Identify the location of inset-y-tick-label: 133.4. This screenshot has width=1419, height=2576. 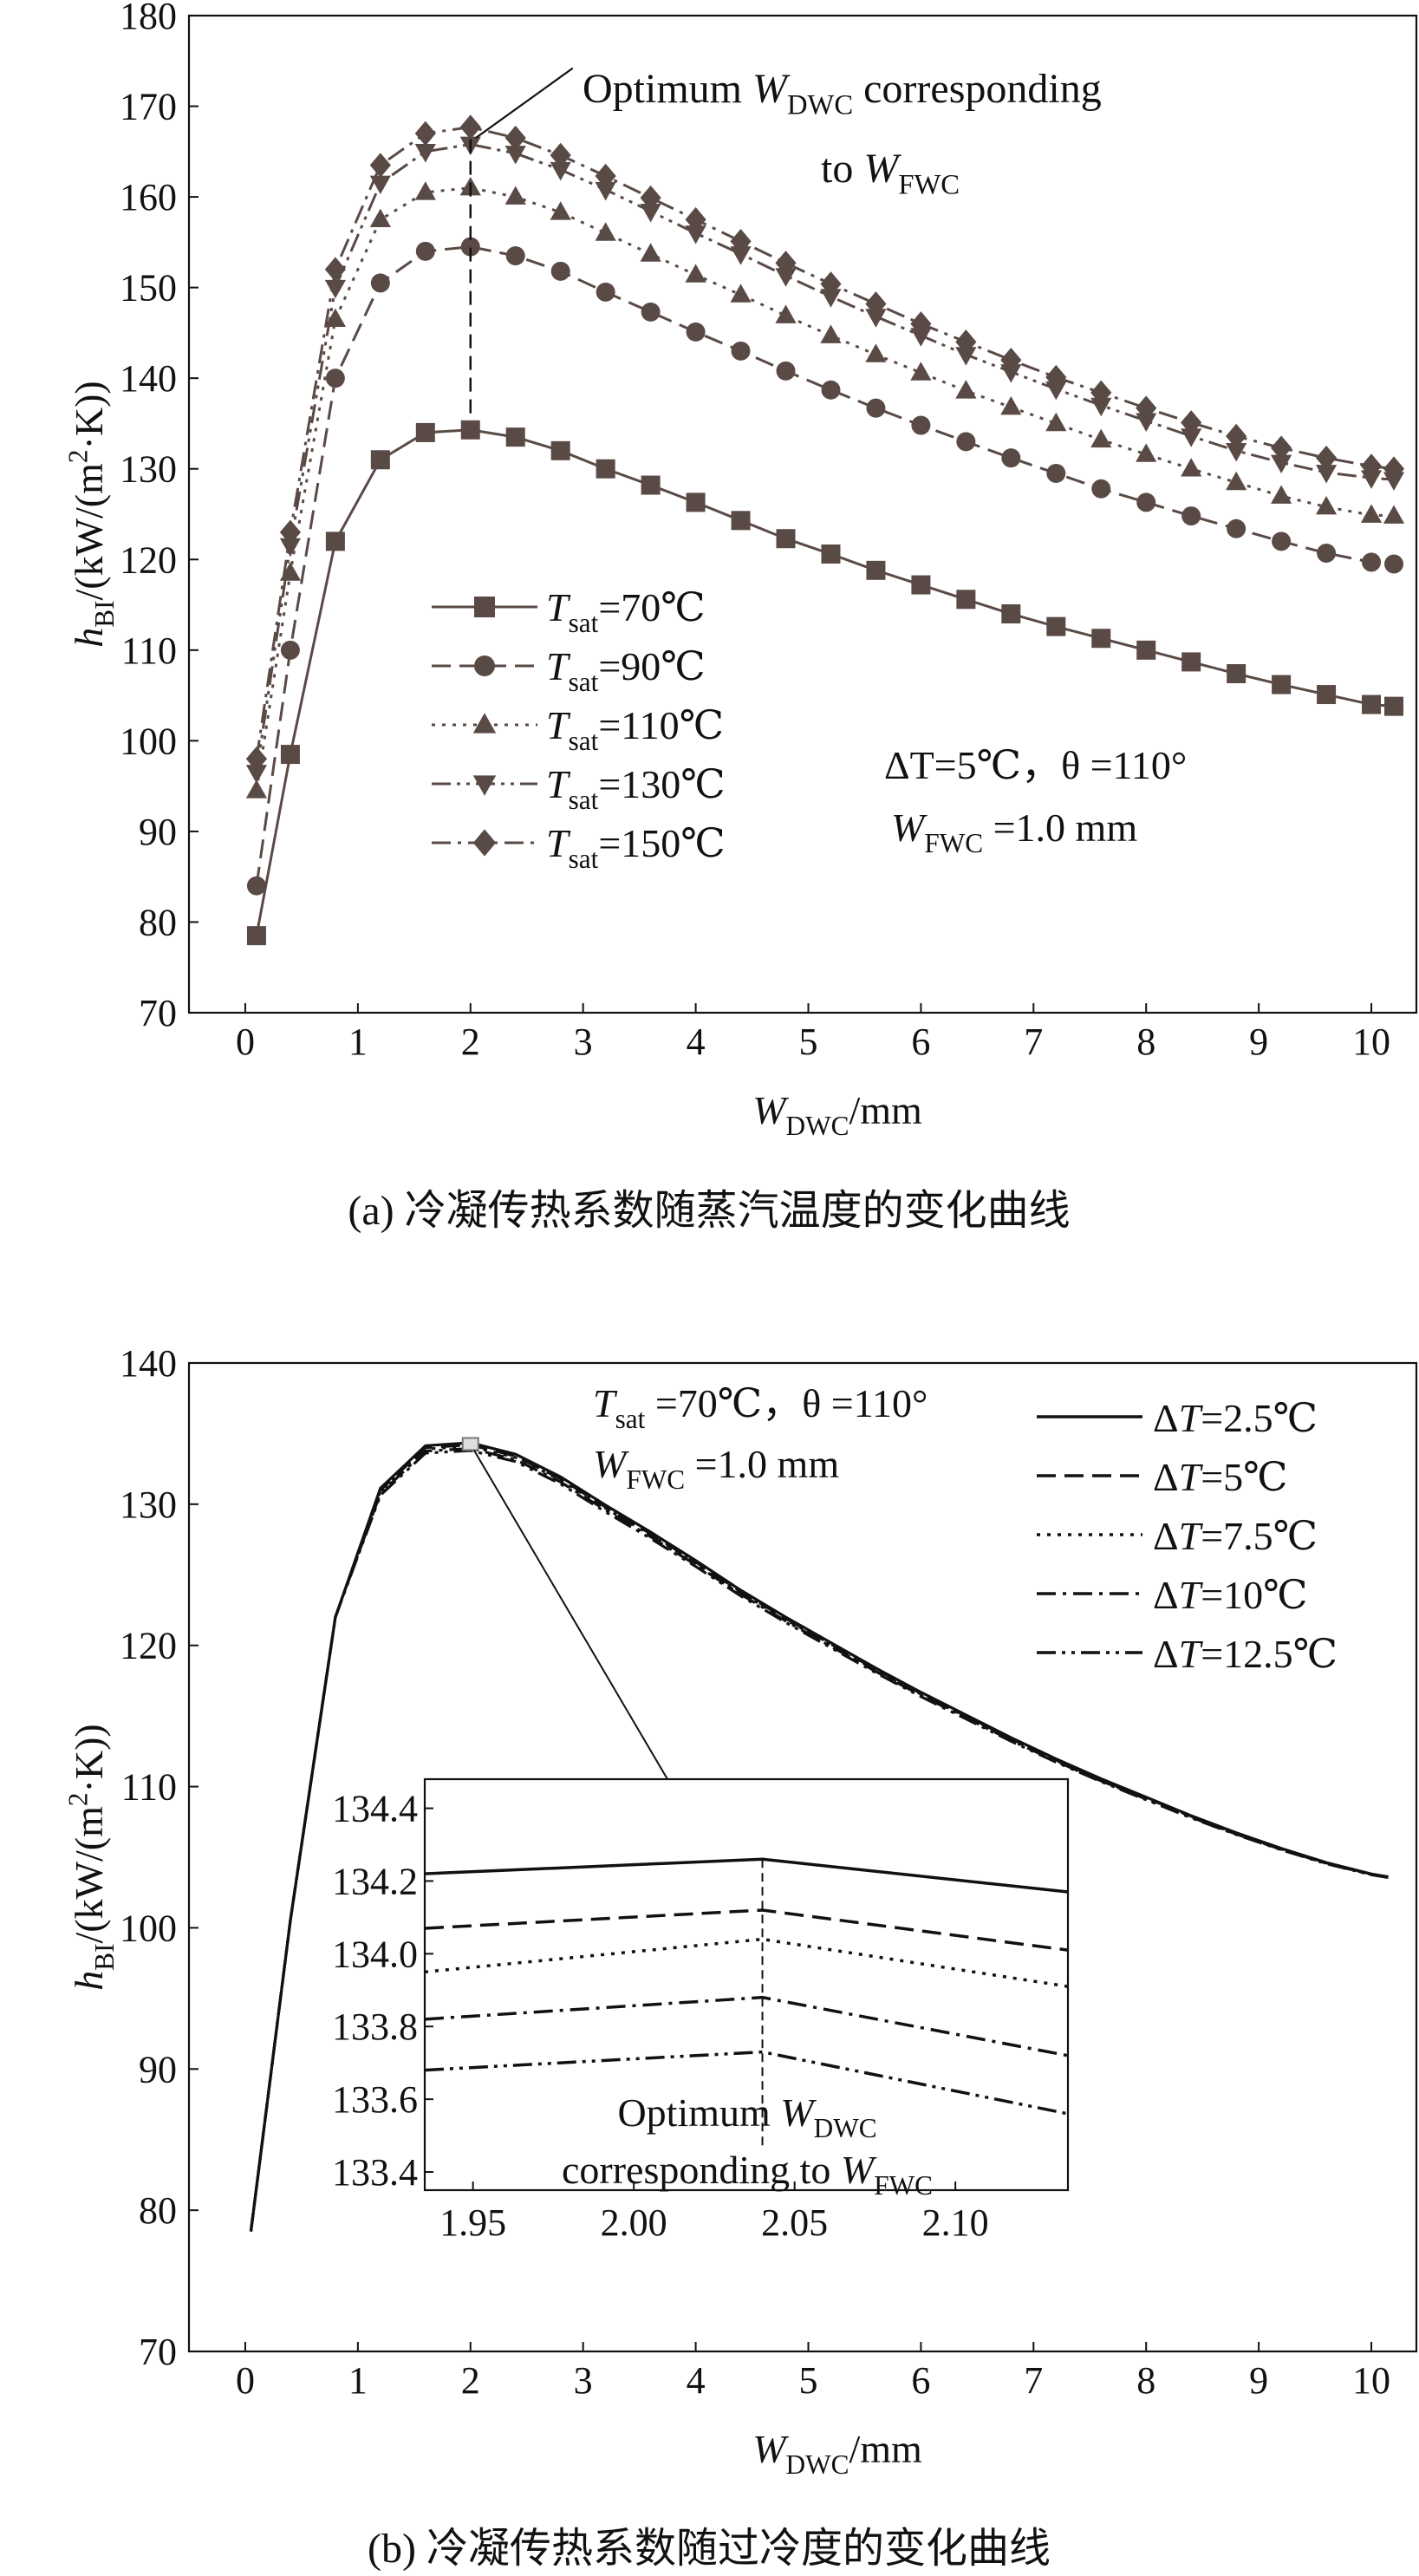
(375, 2172).